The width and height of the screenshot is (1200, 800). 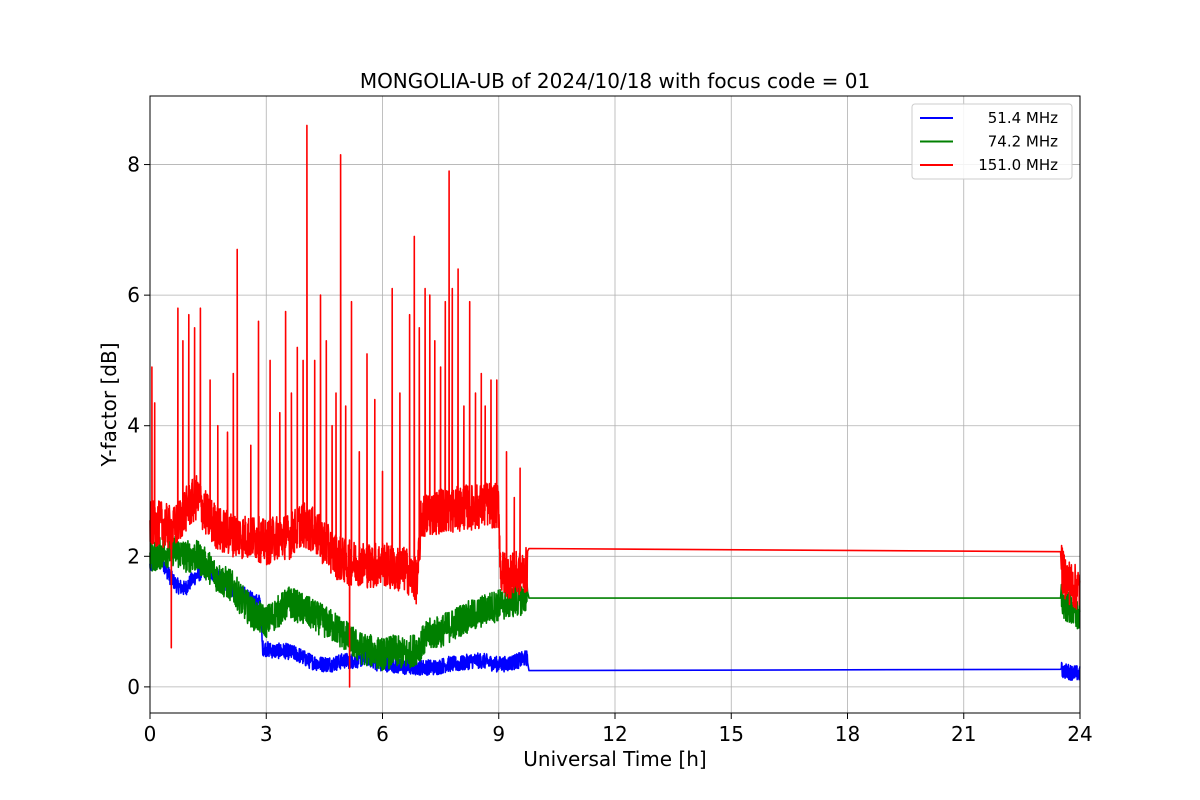 I want to click on legend-label: 51.4 MHz, so click(x=1023, y=118).